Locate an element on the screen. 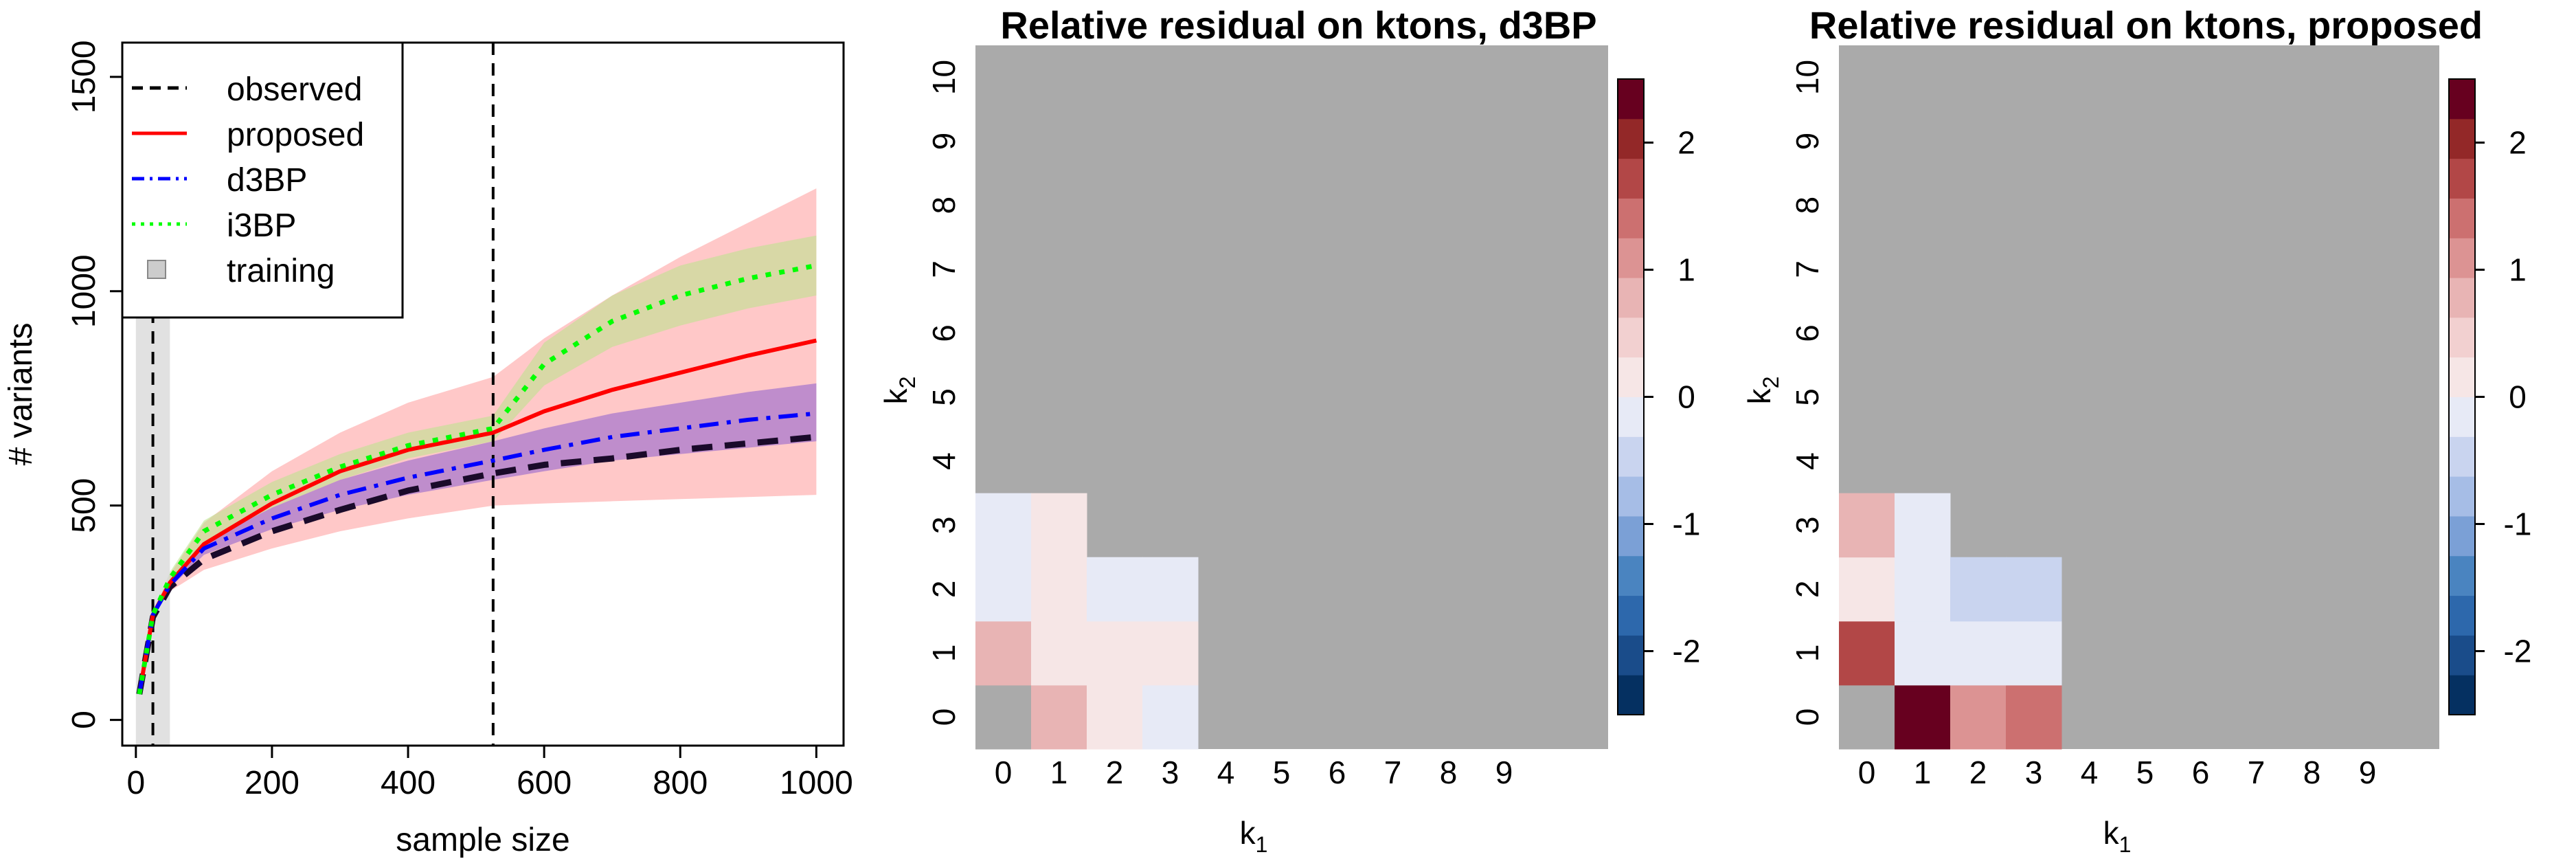  legend-label-proposed: proposed is located at coordinates (295, 135).